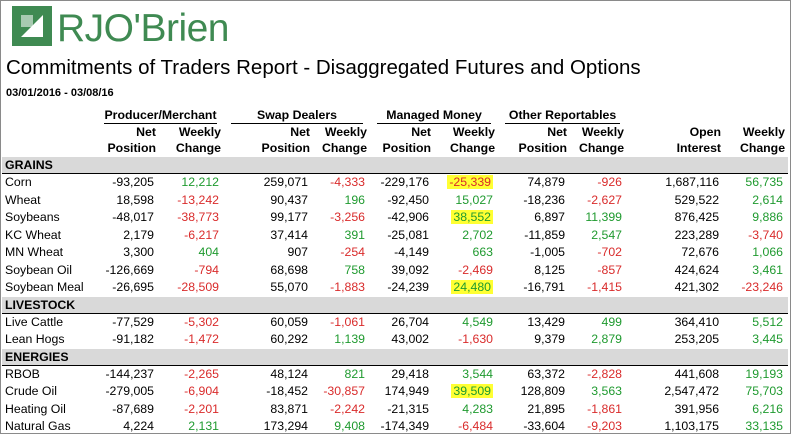 The image size is (791, 436). I want to click on commodity-name: Crude Oil, so click(31, 391).